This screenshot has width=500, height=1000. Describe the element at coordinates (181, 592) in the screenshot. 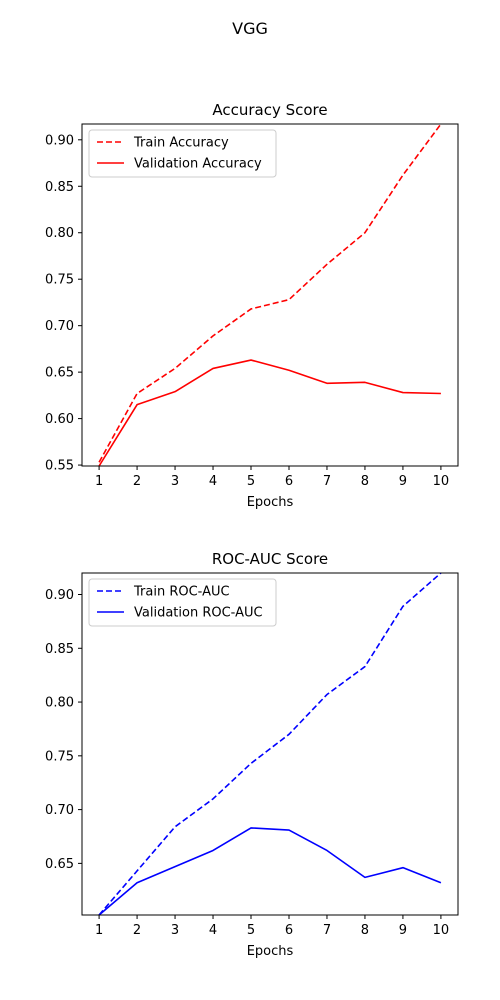

I see `legend-label-train-roc-auc: Train ROC-AUC` at that location.